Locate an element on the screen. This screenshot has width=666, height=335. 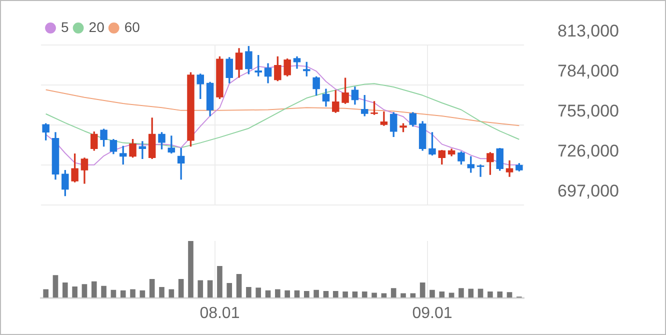
y-tick-label: 755,000 is located at coordinates (588, 111).